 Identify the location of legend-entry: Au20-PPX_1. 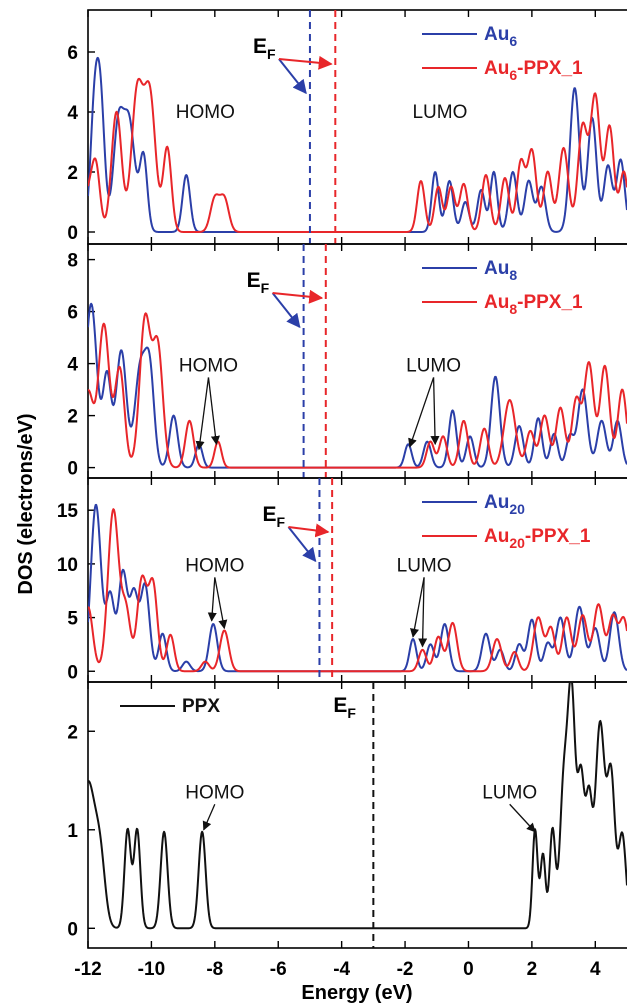
(537, 538).